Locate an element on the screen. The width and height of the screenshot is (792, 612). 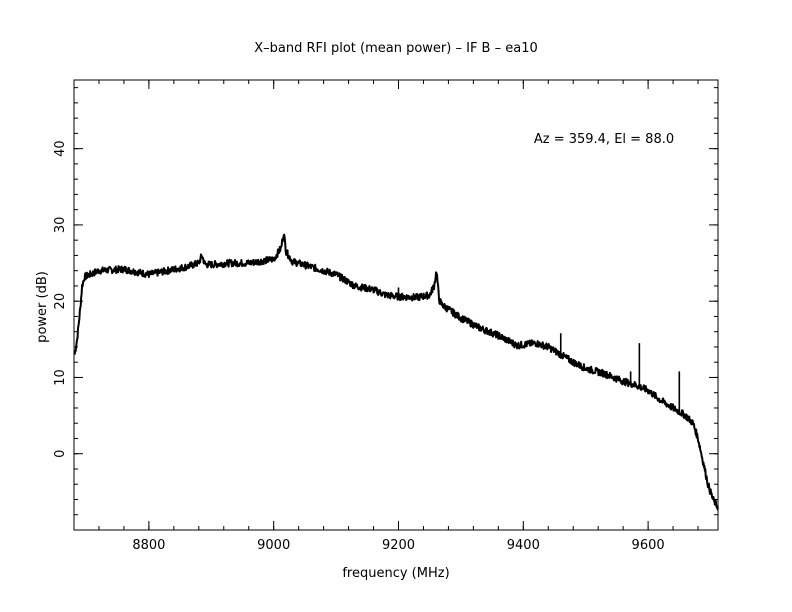
x-tick-label: 9400 is located at coordinates (523, 545).